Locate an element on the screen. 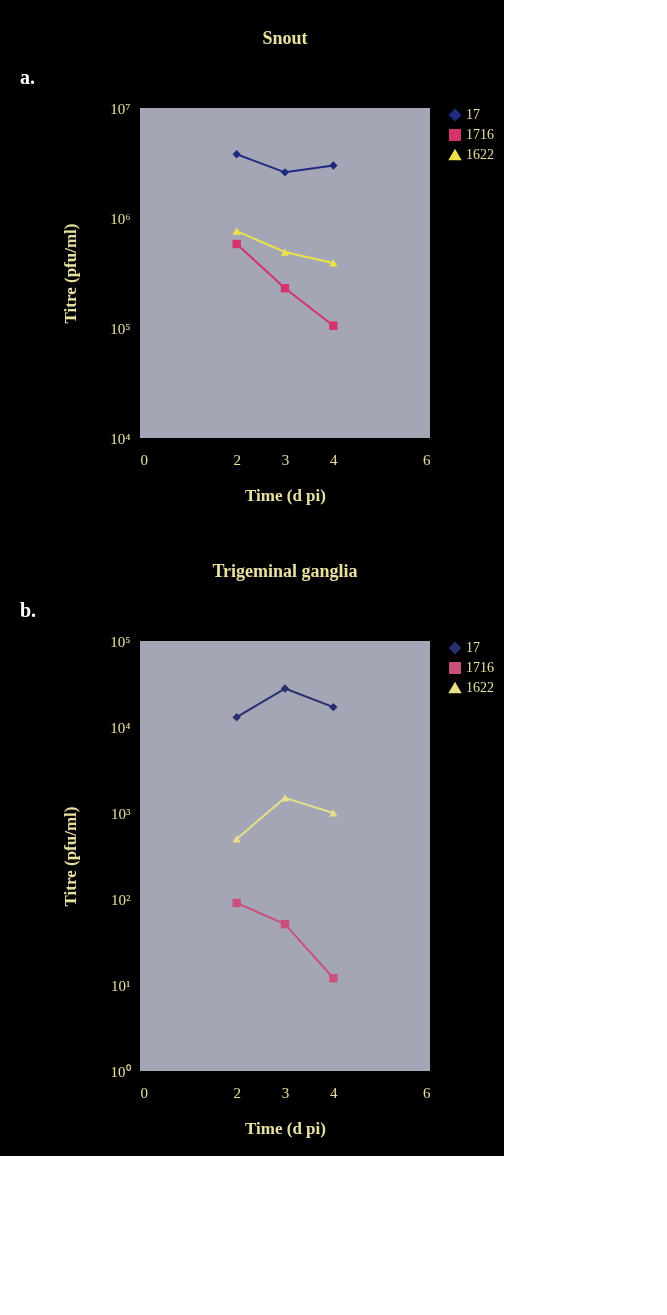 Image resolution: width=667 pixels, height=1315 pixels. y-tick-label: 10² is located at coordinates (121, 899).